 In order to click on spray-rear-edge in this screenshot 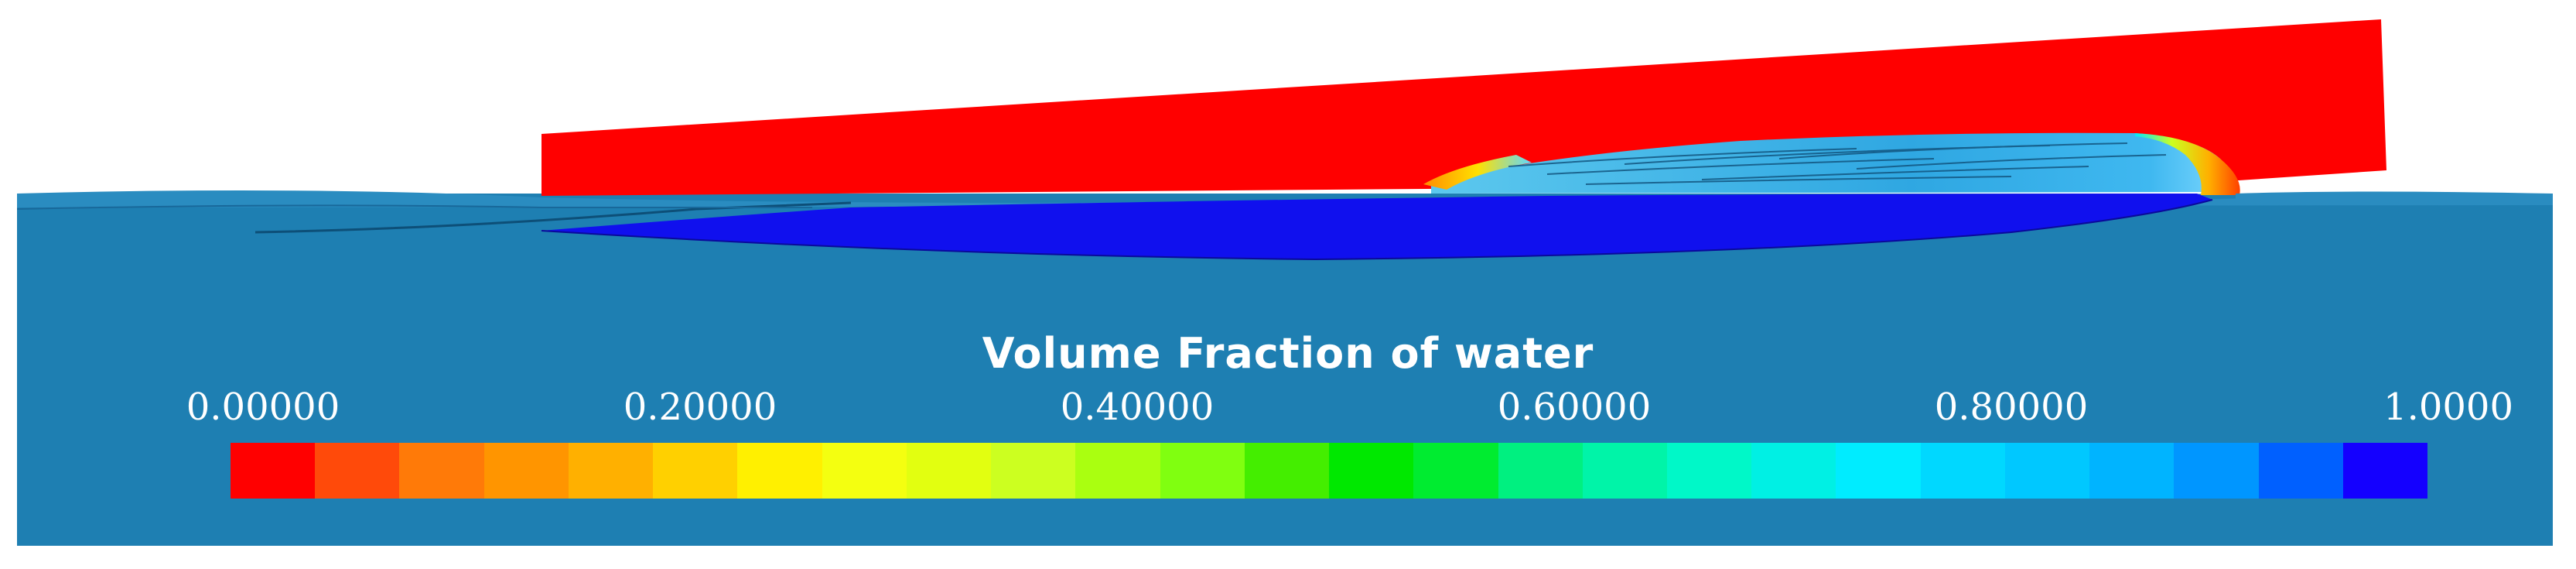, I will do `click(1477, 172)`.